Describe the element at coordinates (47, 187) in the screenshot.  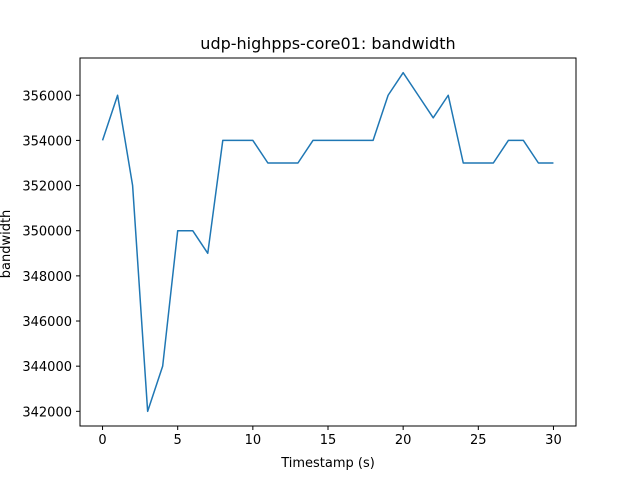
I see `y-tick-label: 352000` at that location.